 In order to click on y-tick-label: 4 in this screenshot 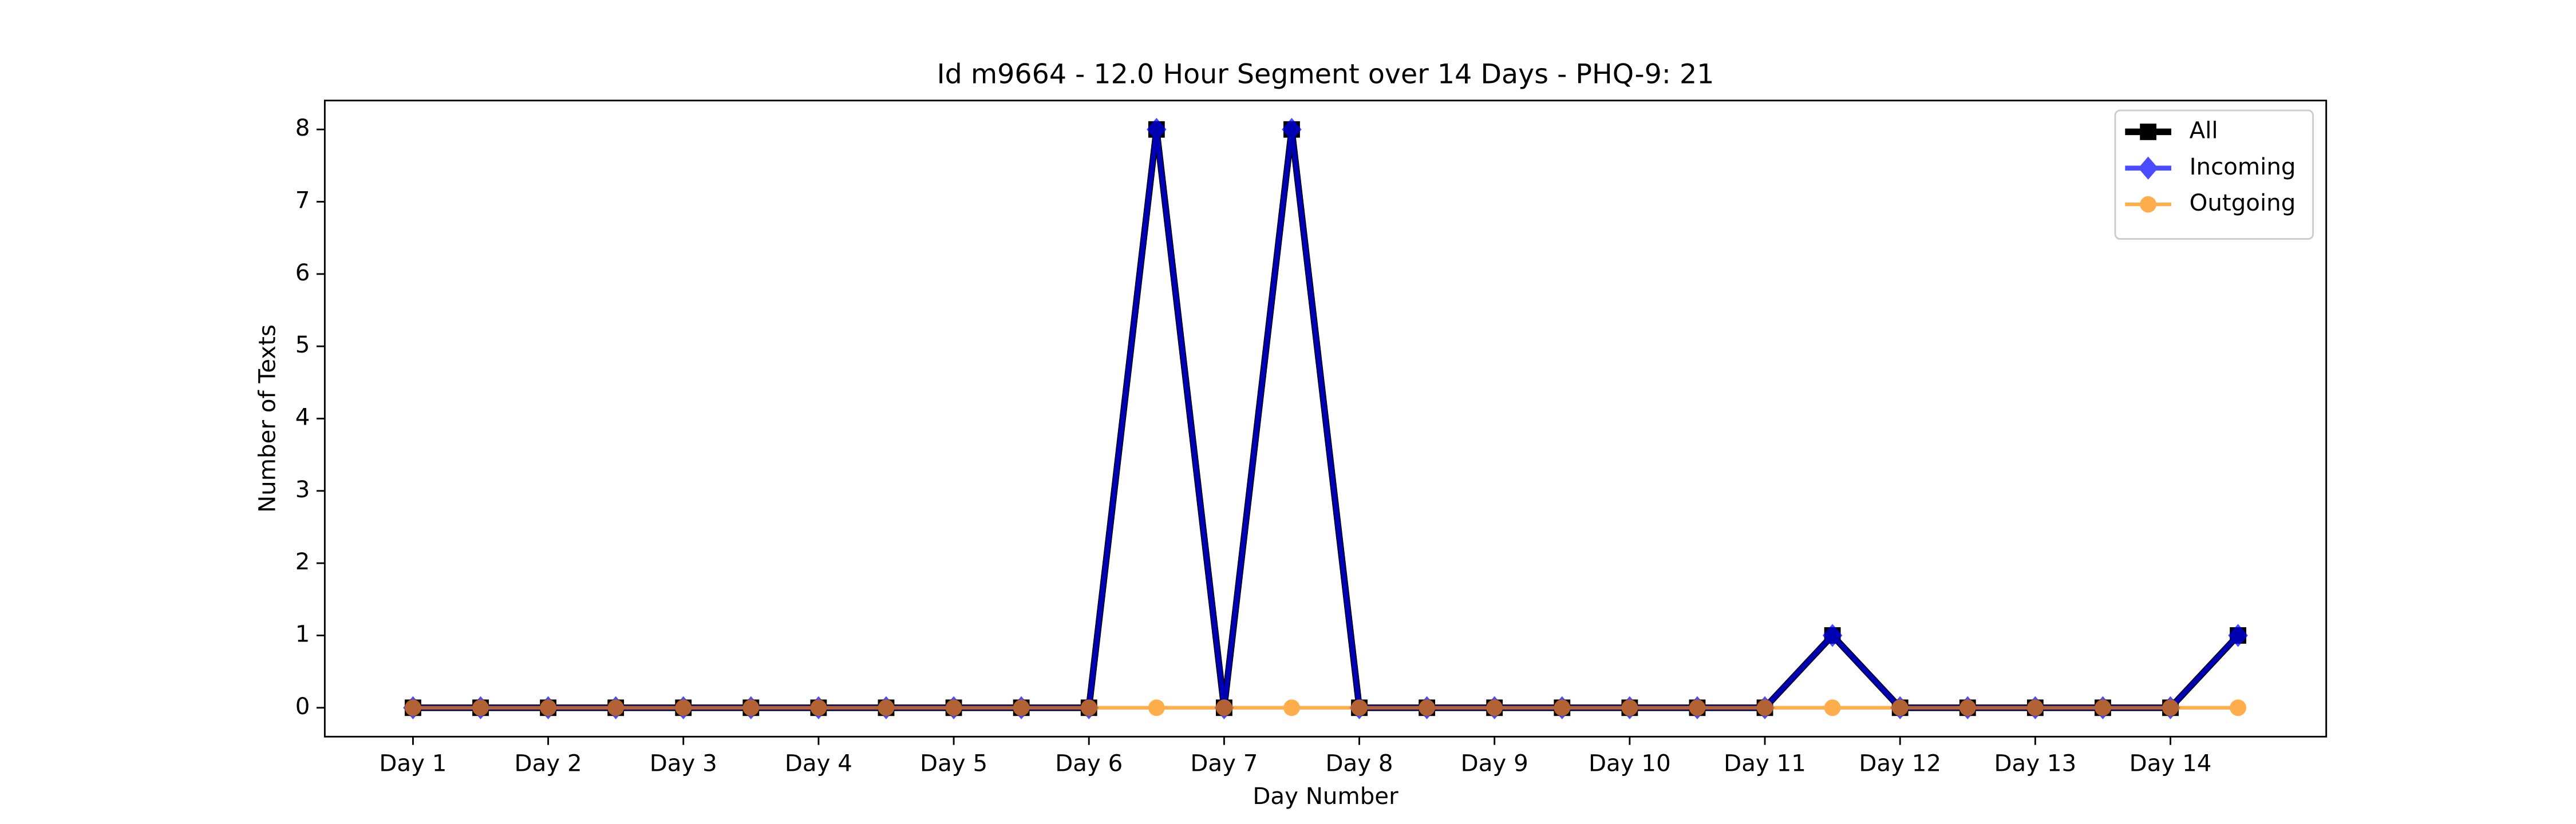, I will do `click(302, 417)`.